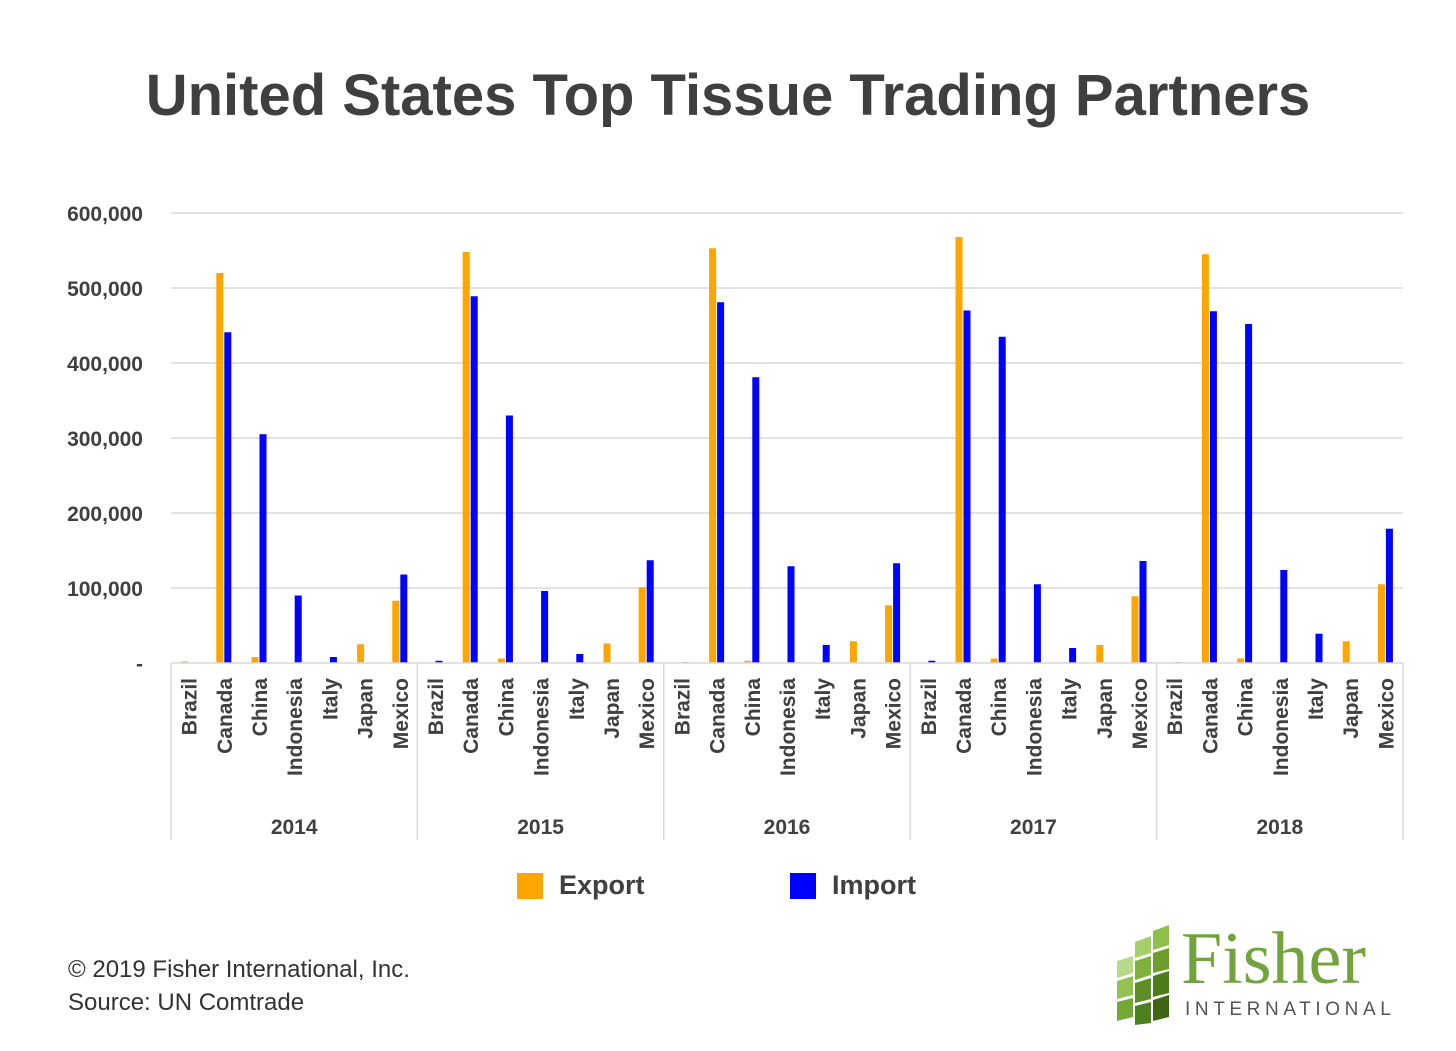  What do you see at coordinates (530, 885) in the screenshot?
I see `legend-swatch-export` at bounding box center [530, 885].